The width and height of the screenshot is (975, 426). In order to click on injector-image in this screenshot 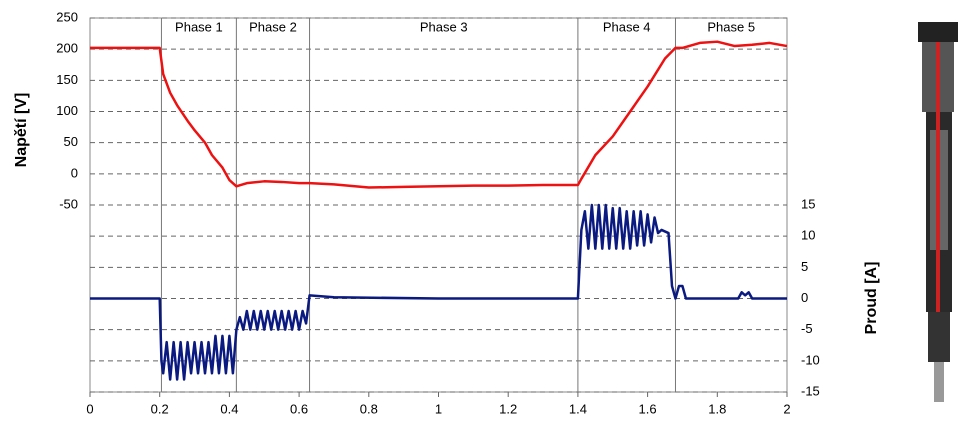, I will do `click(938, 212)`.